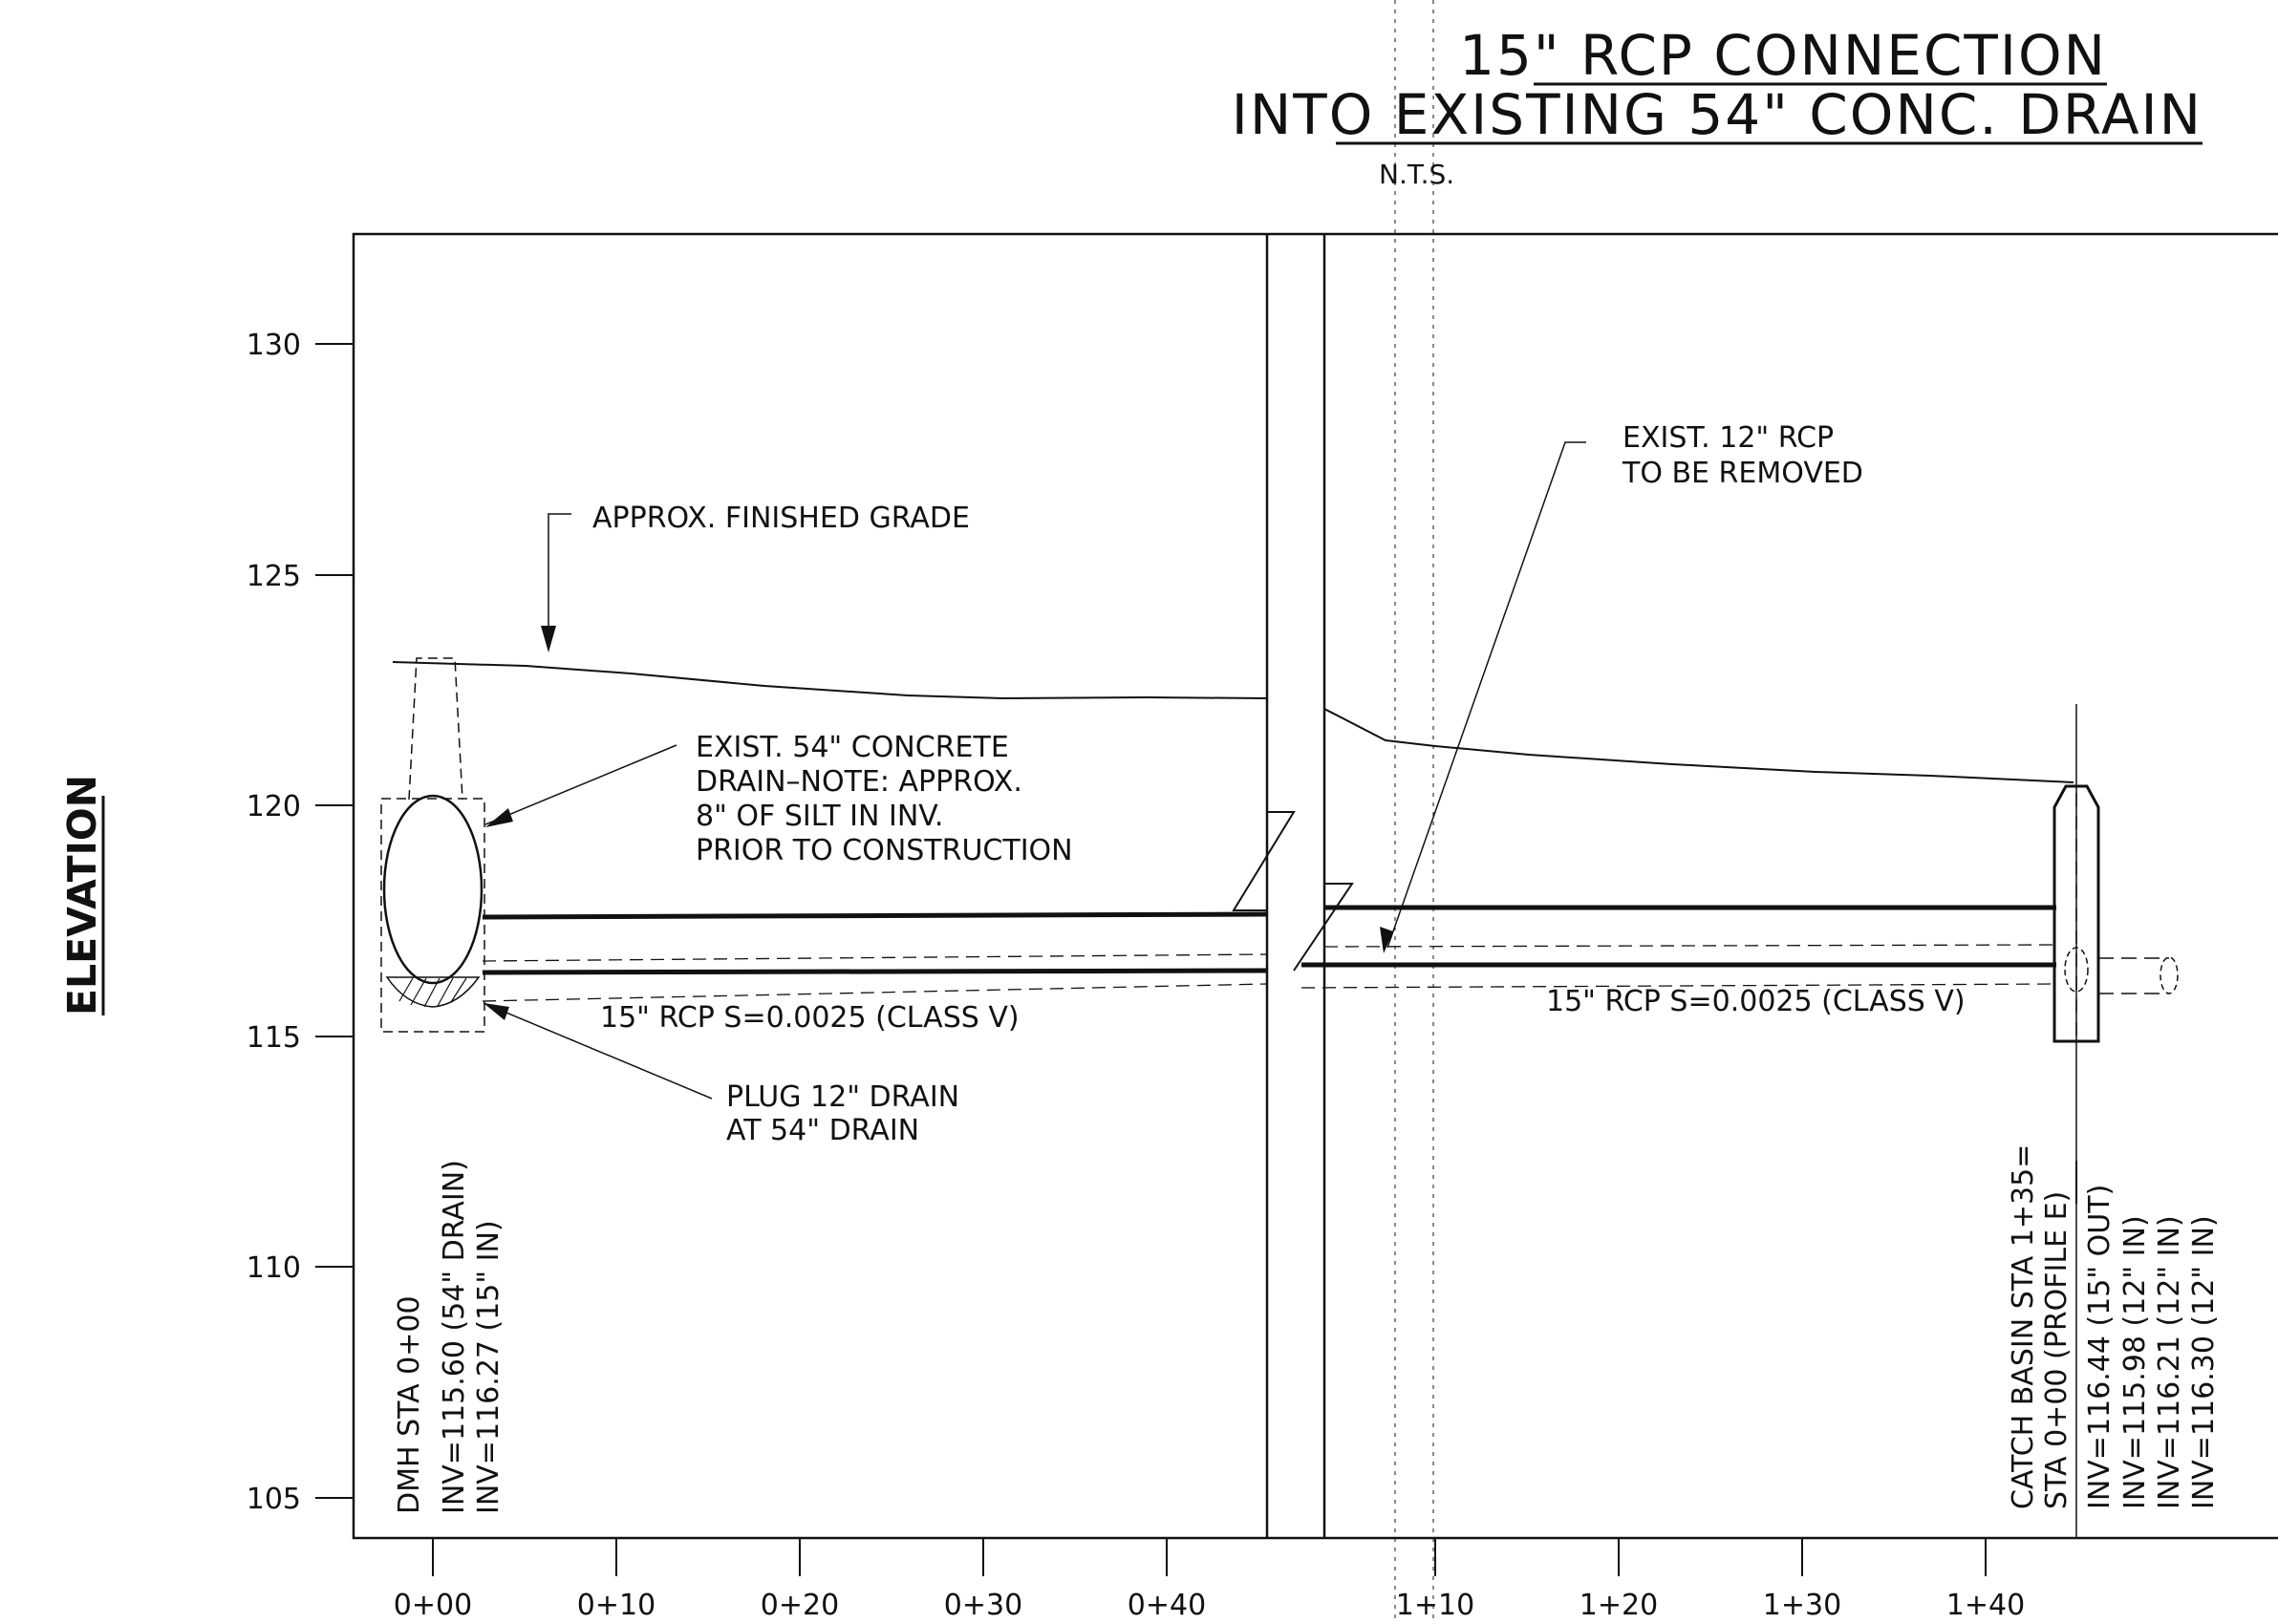  Describe the element at coordinates (274, 346) in the screenshot. I see `y-tick-130: 130` at that location.